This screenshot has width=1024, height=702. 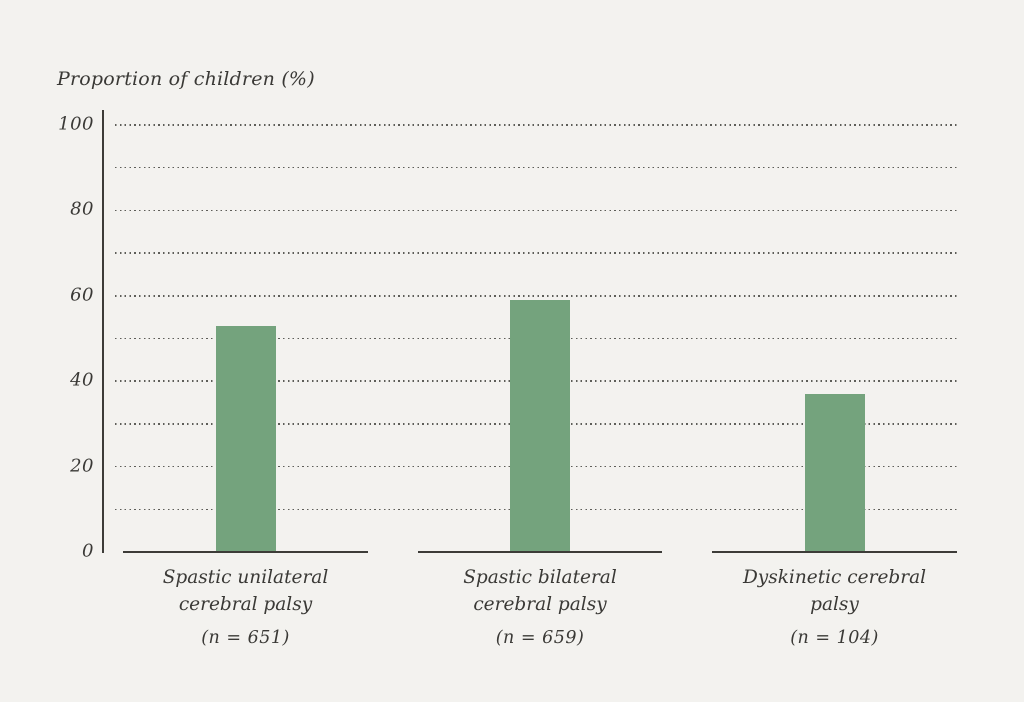 What do you see at coordinates (834, 604) in the screenshot?
I see `category-label-line: palsy` at bounding box center [834, 604].